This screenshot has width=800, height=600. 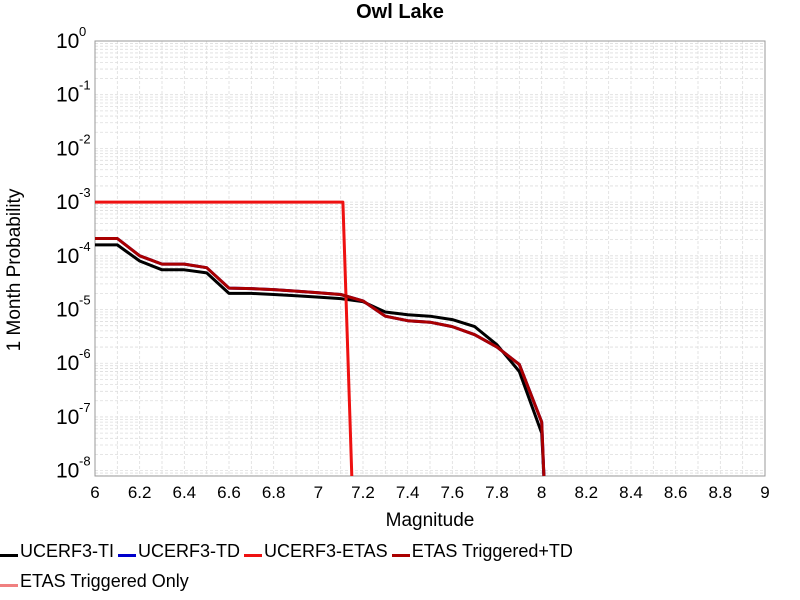 I want to click on legend-item: ETAS Triggered Only, so click(x=94, y=581).